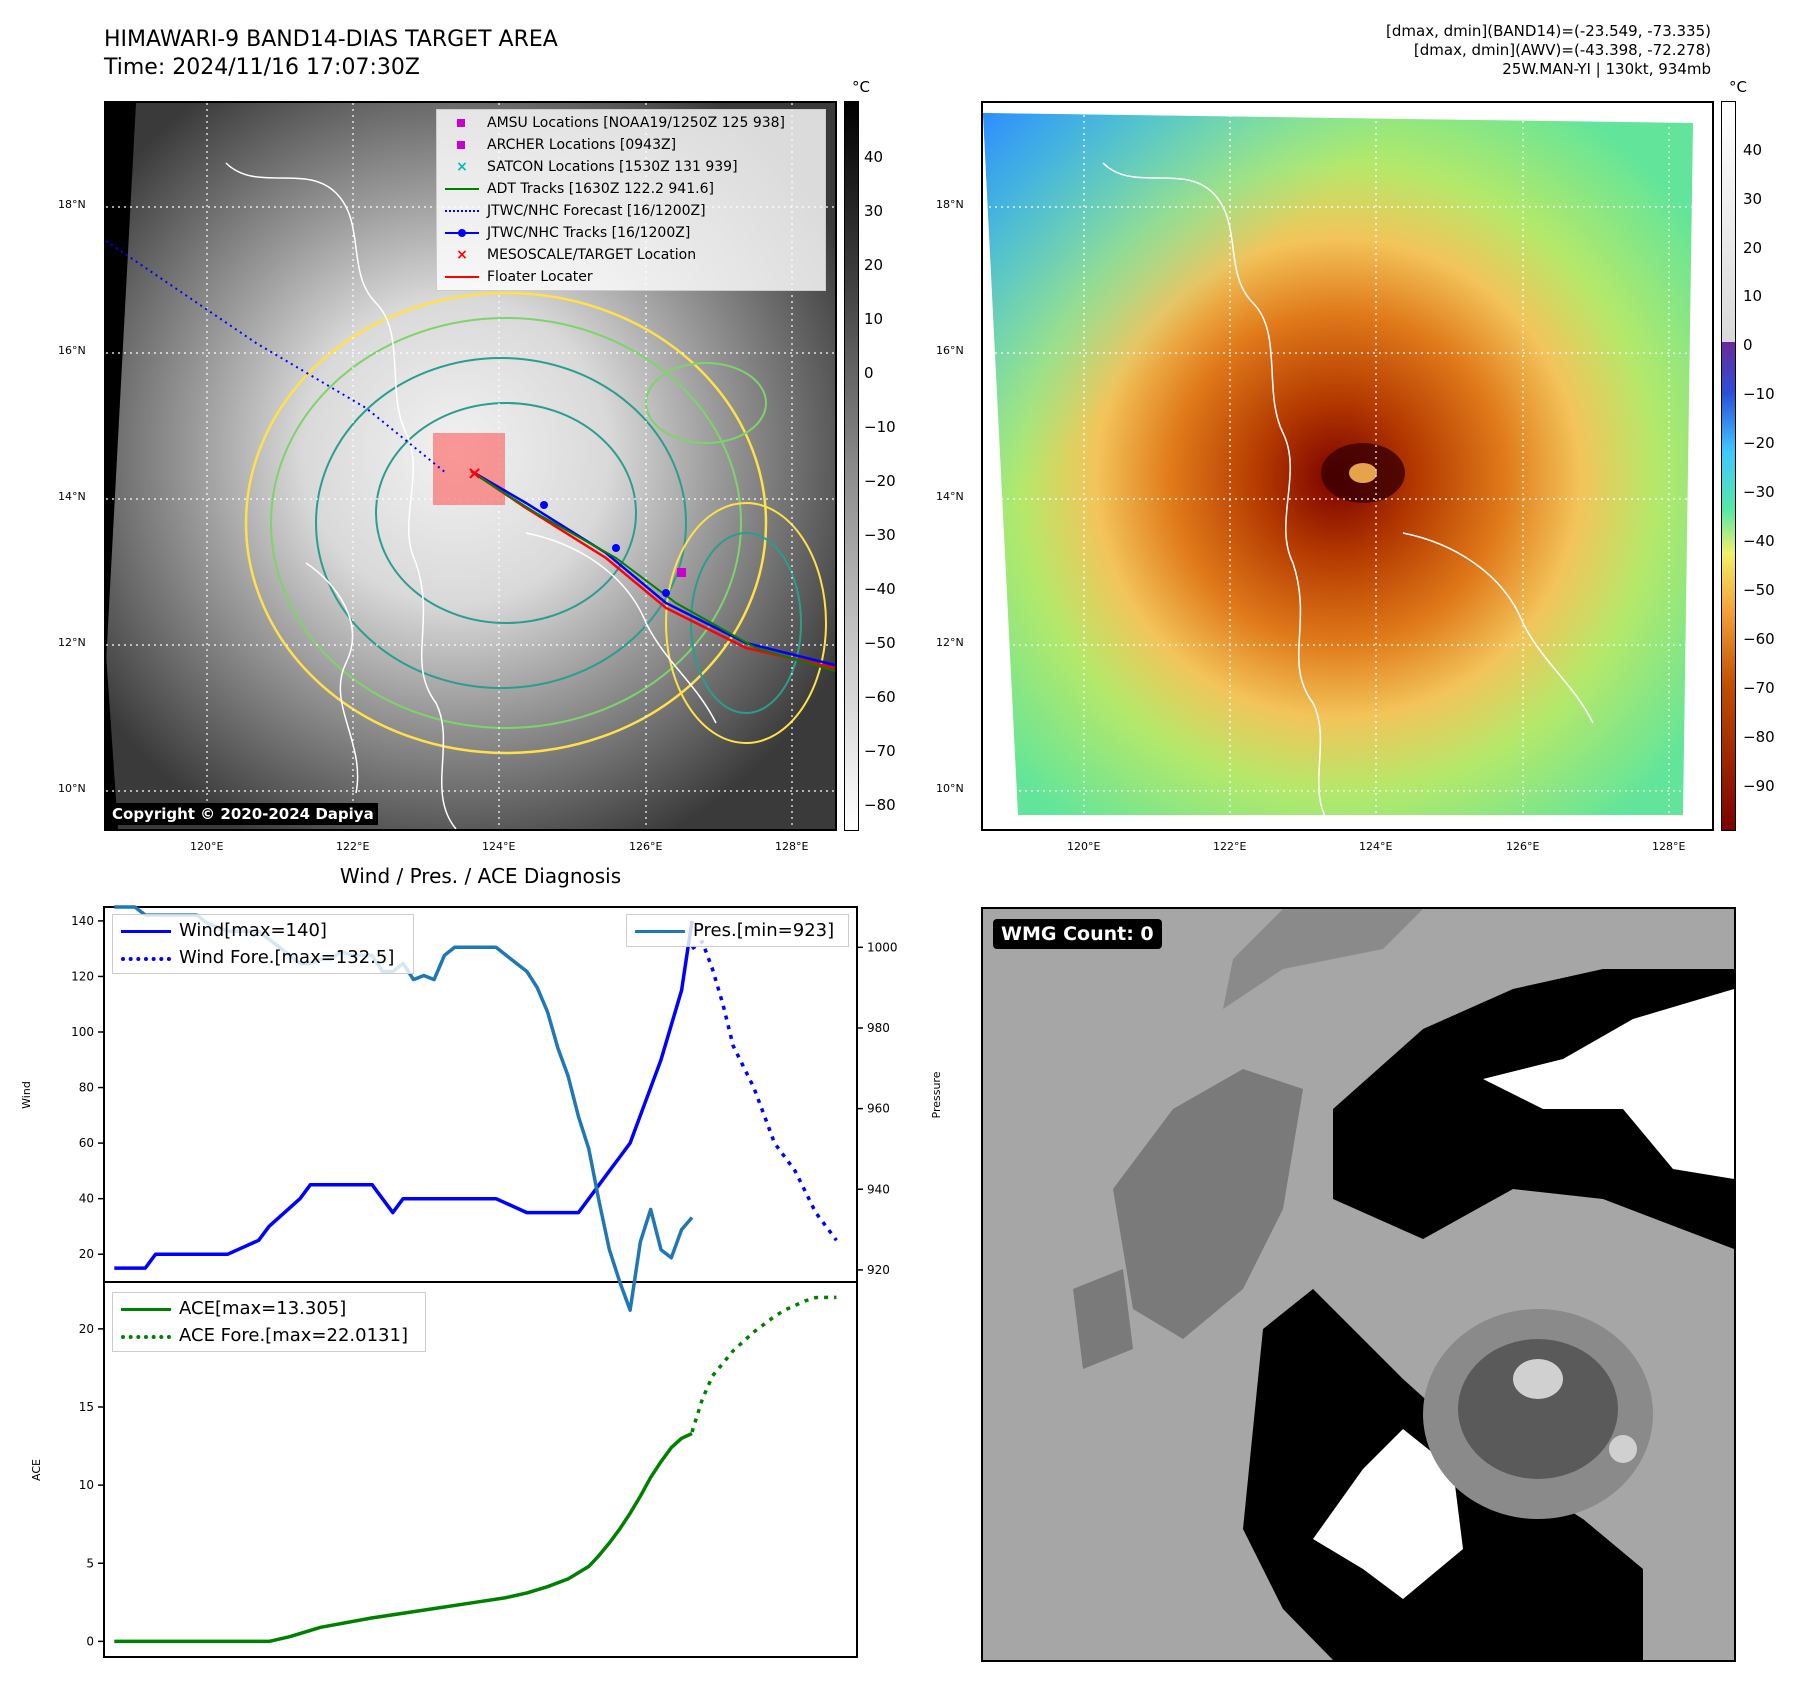 Image resolution: width=1797 pixels, height=1690 pixels. What do you see at coordinates (72, 496) in the screenshot?
I see `left-lat-labels: 18°N 16°N 14°N 12°N 10°N` at bounding box center [72, 496].